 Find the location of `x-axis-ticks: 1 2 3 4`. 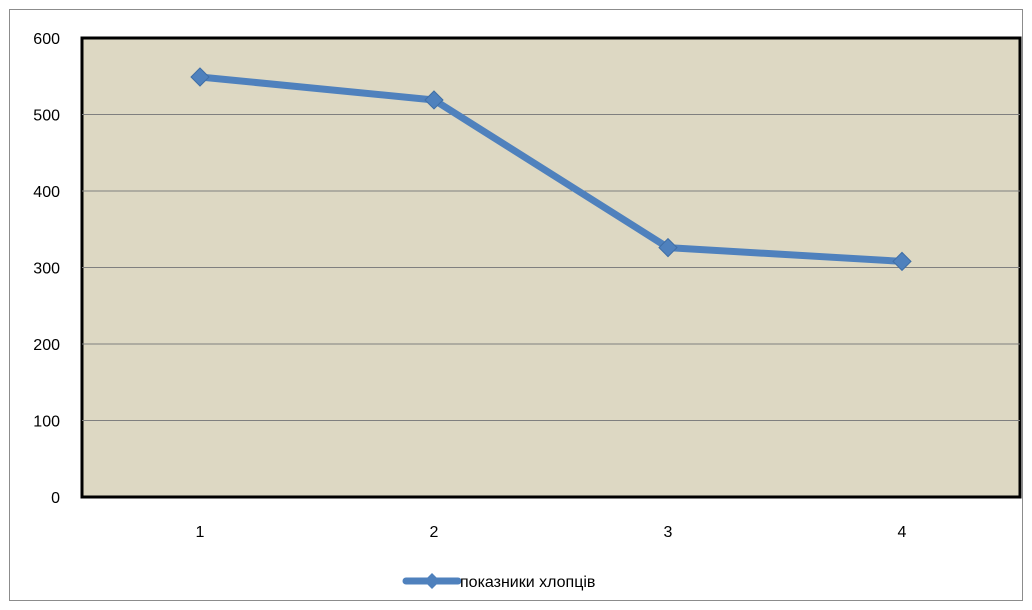

x-axis-ticks: 1 2 3 4 is located at coordinates (551, 532).